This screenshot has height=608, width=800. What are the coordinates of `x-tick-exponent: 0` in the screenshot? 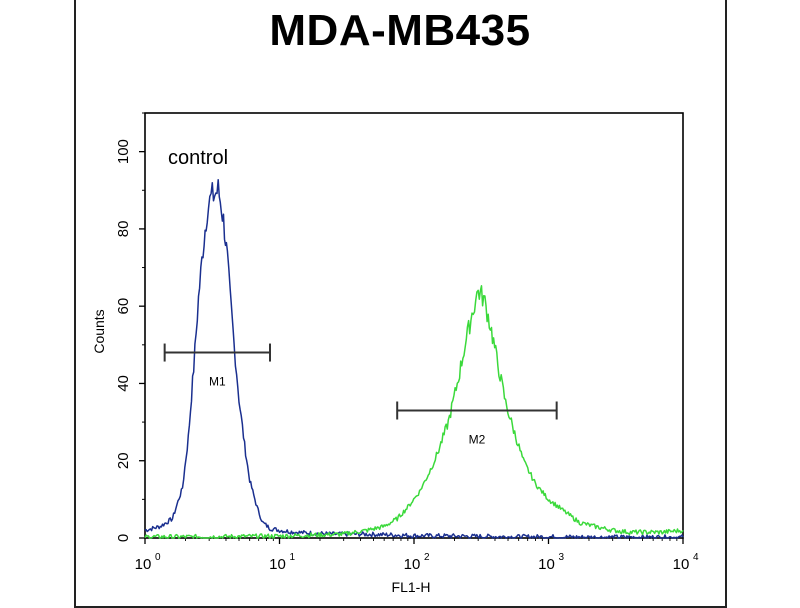 It's located at (158, 557).